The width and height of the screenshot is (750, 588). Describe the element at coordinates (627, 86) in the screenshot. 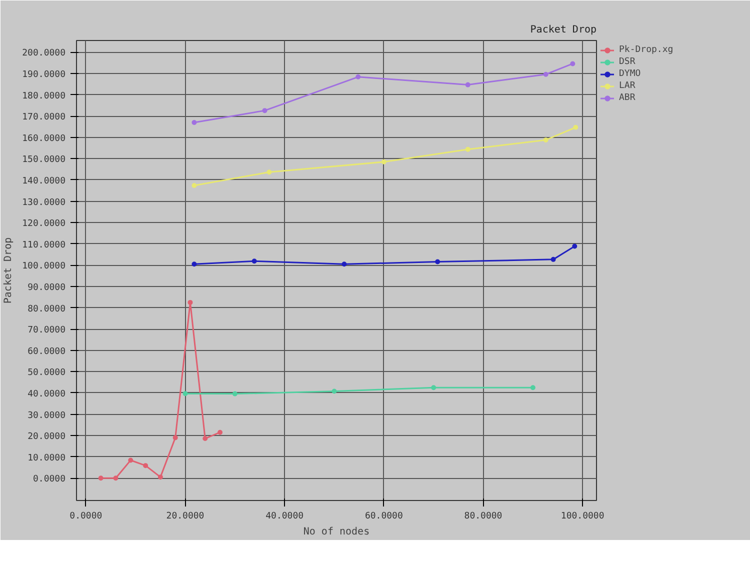

I see `legend-label: LAR` at that location.